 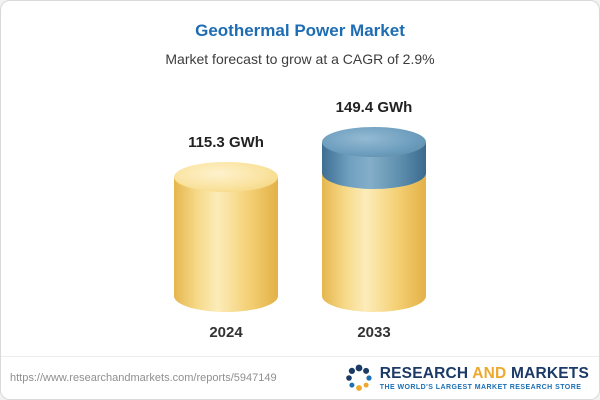 I want to click on brand-word-and: AND, so click(x=489, y=373).